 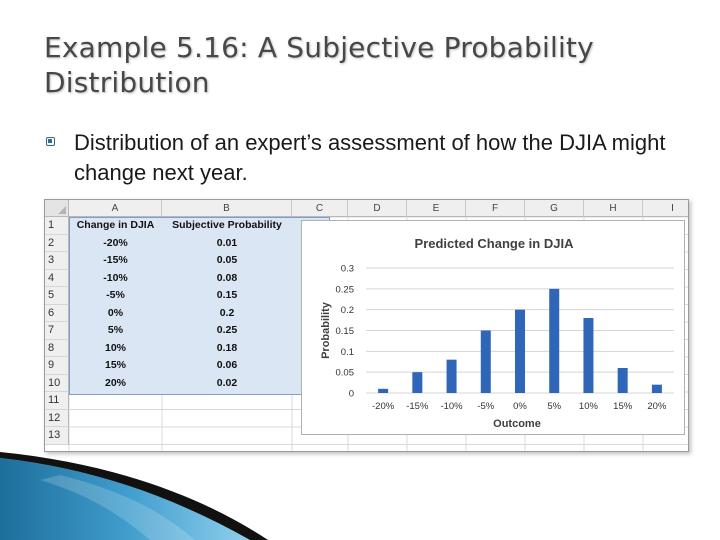 What do you see at coordinates (347, 269) in the screenshot?
I see `y-tick-label: 0.3` at bounding box center [347, 269].